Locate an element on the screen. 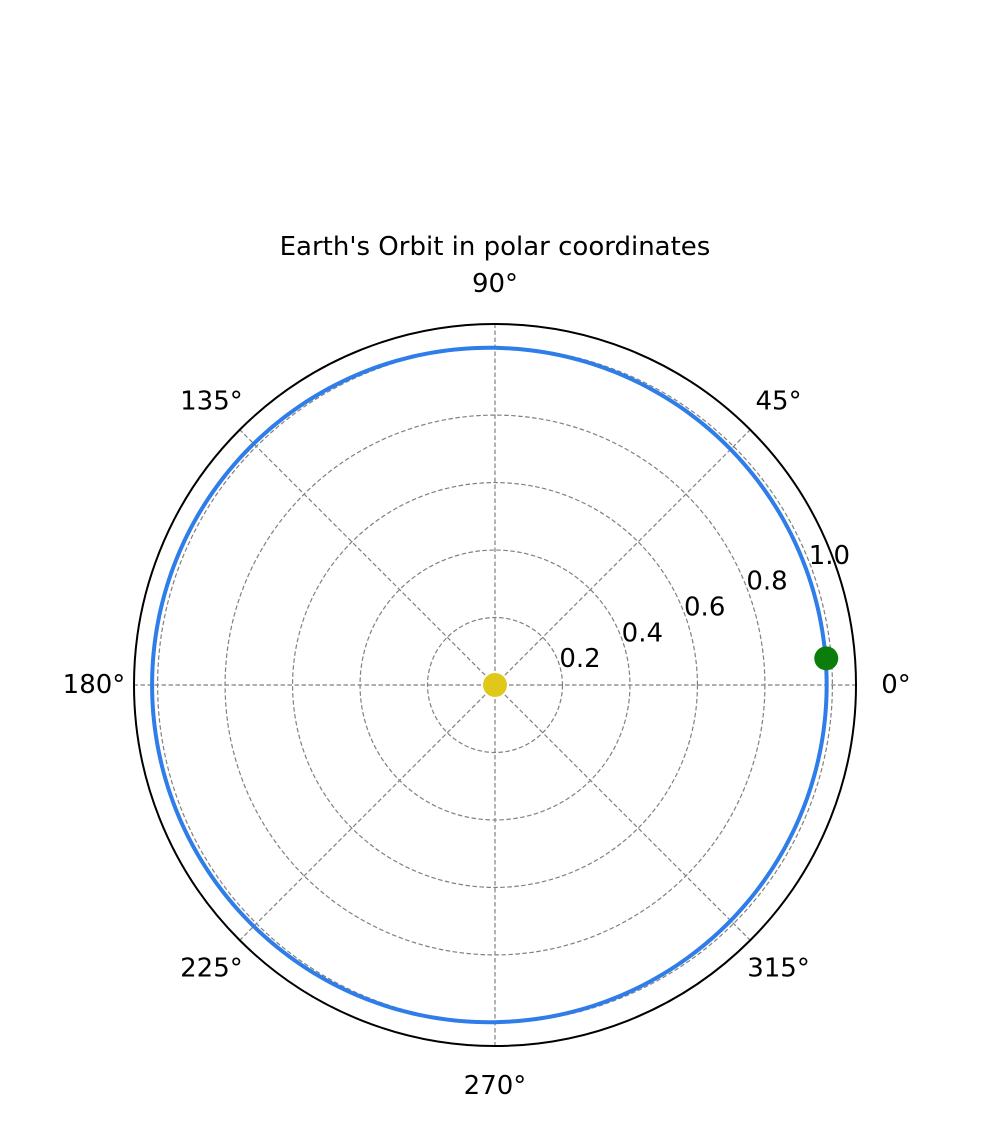  theta-tick-label-225: 225° is located at coordinates (211, 969).